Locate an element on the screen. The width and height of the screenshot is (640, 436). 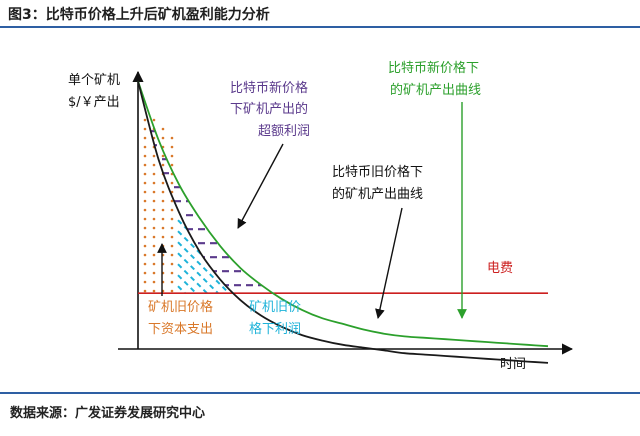
old-profit-label-line2: 格下利润 is located at coordinates (275, 329).